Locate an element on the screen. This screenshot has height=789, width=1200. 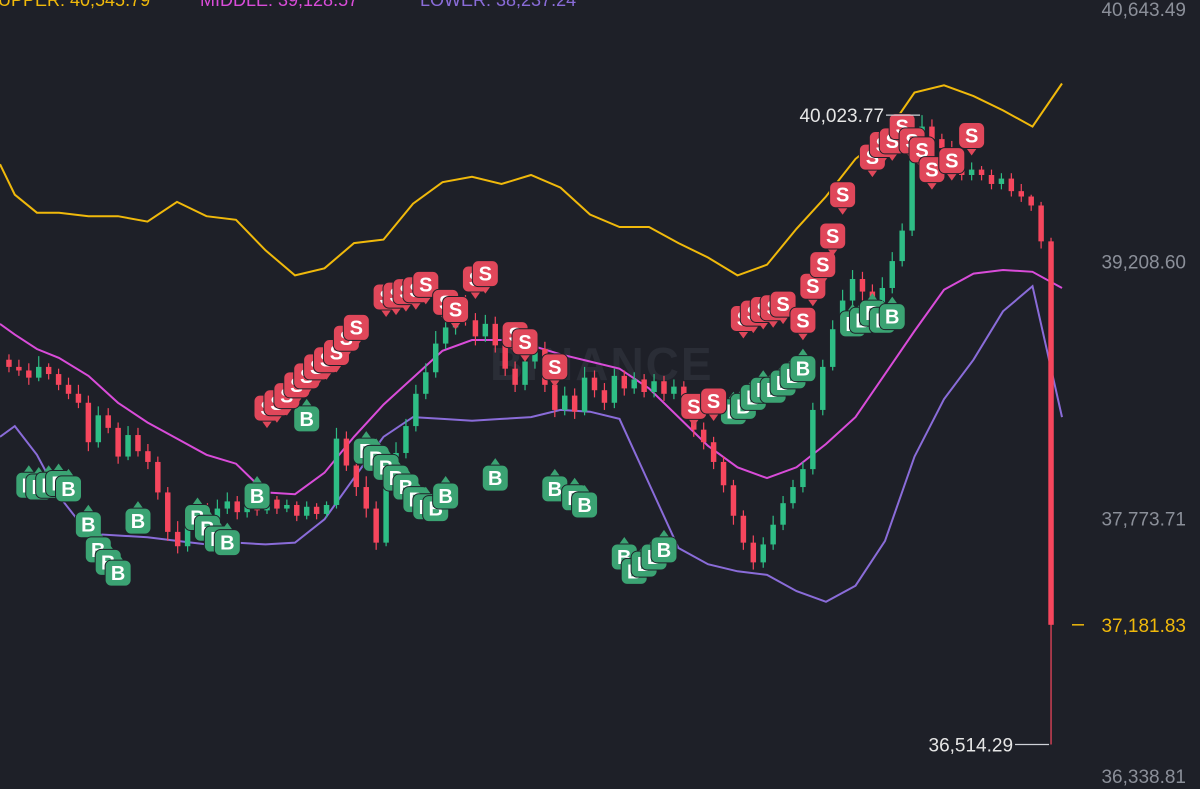
y-tick-label: 37,181.83 is located at coordinates (1143, 626).